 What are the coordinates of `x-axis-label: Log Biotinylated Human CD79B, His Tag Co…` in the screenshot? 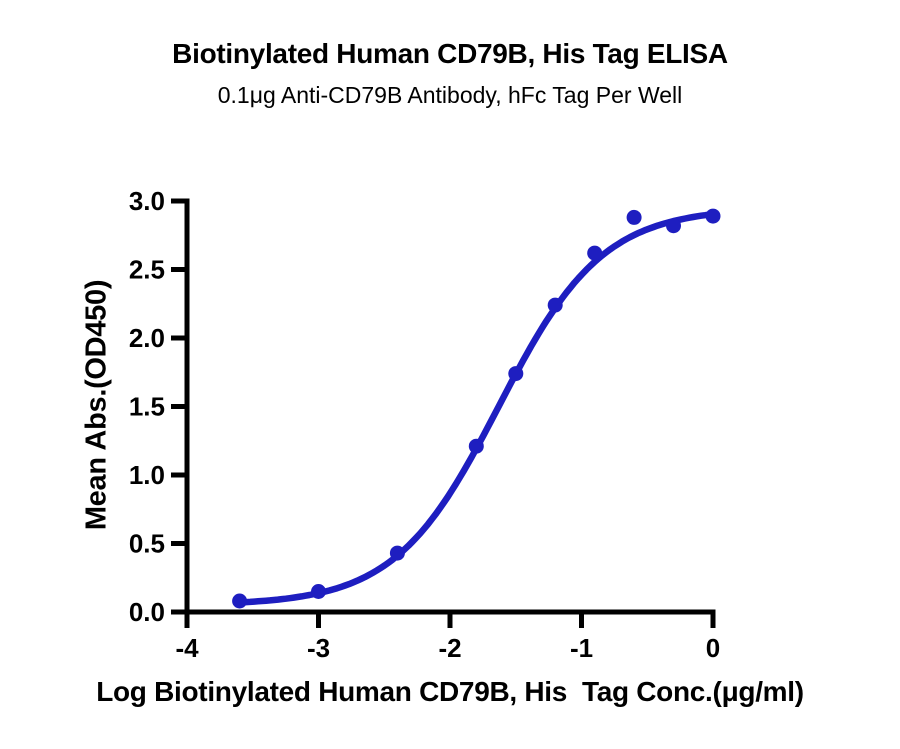 It's located at (450, 691).